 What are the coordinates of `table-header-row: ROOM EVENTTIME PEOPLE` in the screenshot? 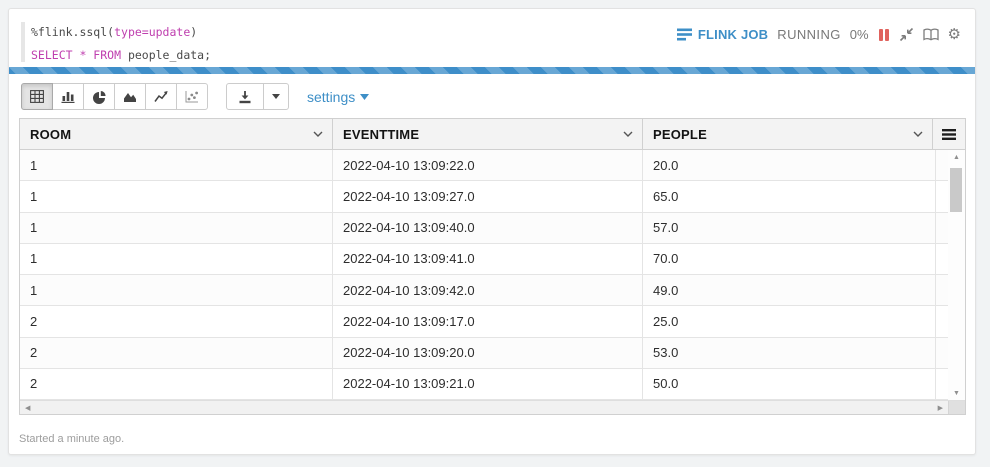 It's located at (492, 134).